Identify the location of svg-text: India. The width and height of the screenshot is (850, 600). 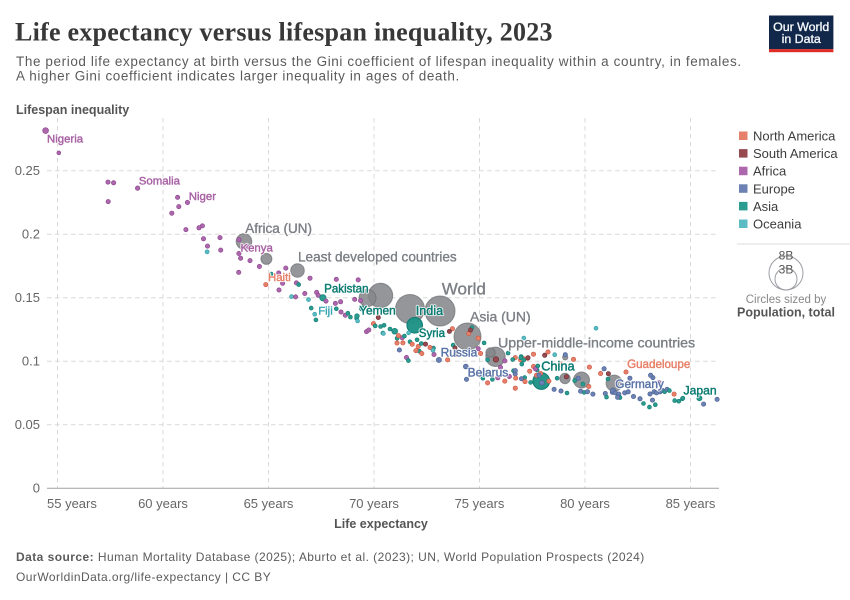
(429, 311).